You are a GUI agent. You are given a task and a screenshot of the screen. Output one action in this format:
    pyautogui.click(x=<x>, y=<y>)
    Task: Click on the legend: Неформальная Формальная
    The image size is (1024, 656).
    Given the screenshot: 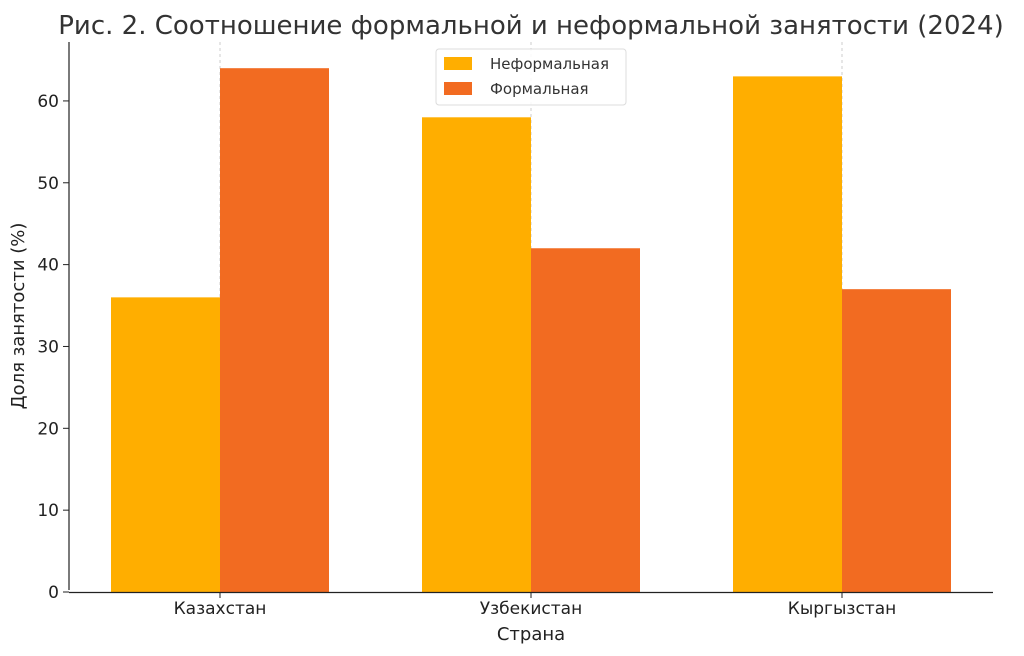 What is the action you would take?
    pyautogui.click(x=531, y=77)
    